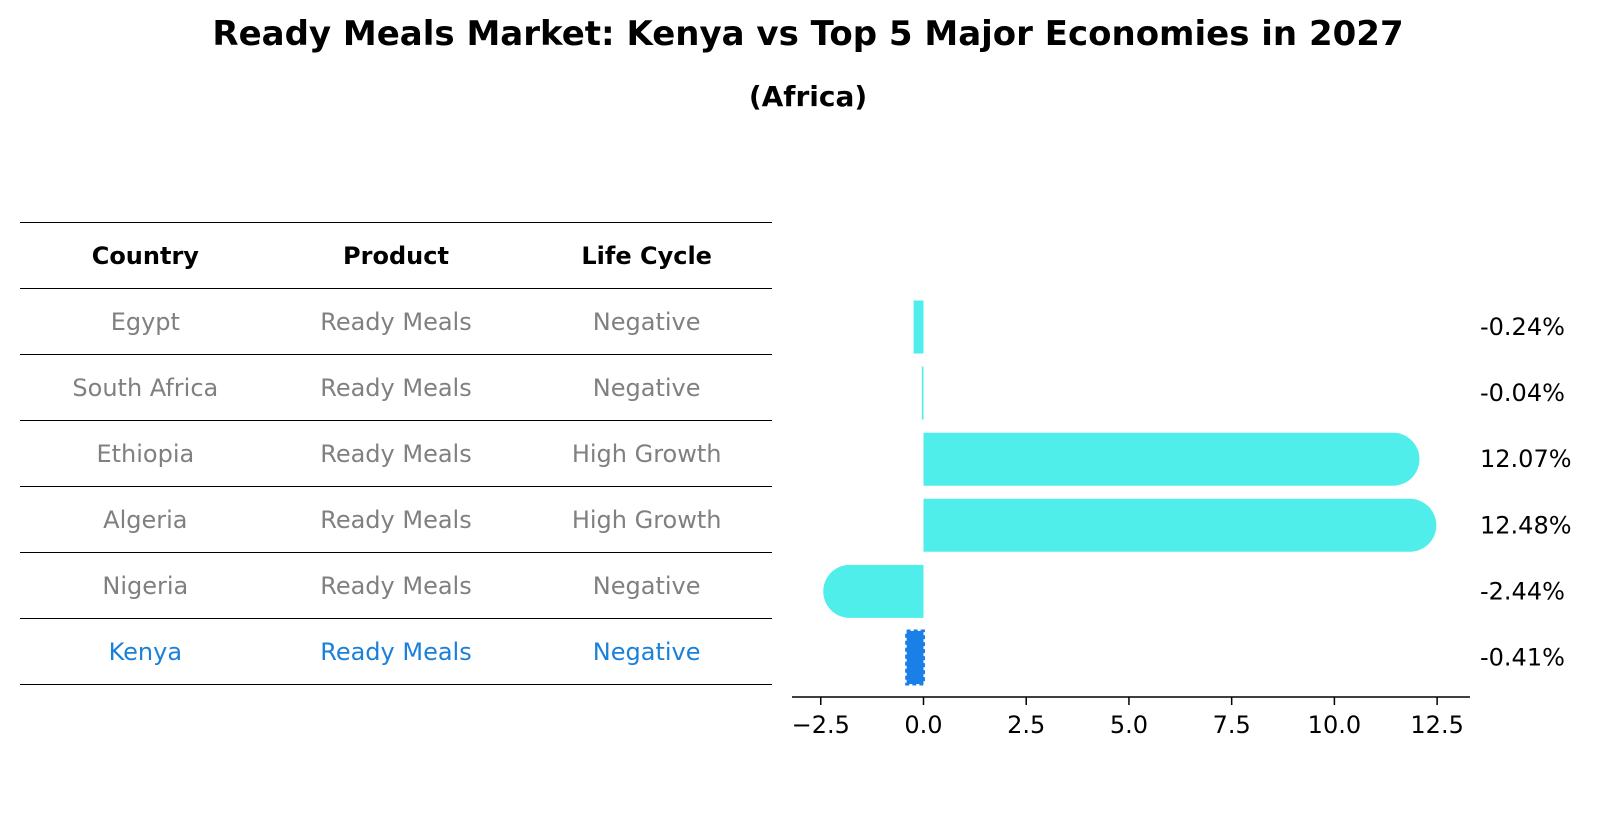 This screenshot has height=823, width=1604. What do you see at coordinates (1129, 725) in the screenshot?
I see `x-tick-label: 5.0` at bounding box center [1129, 725].